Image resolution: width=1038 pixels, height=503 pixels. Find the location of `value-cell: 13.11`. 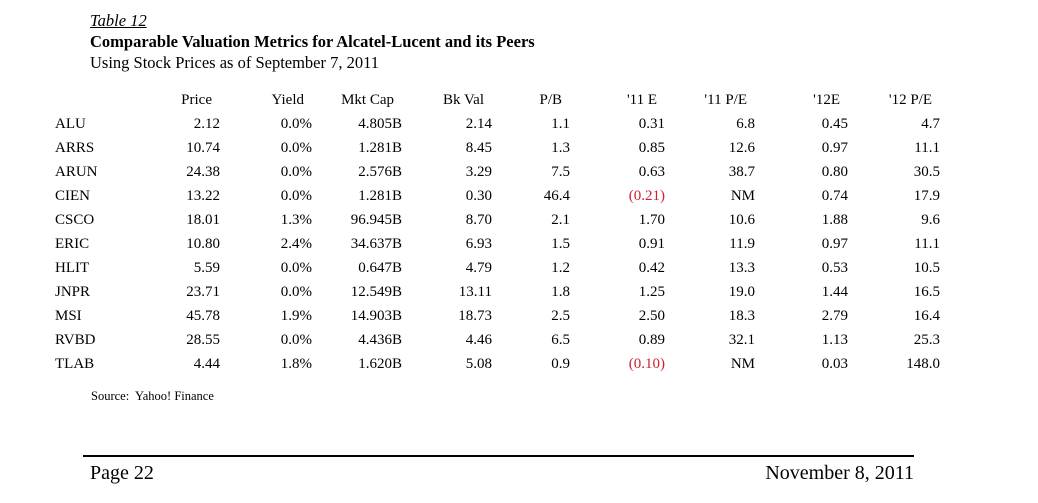

value-cell: 13.11 is located at coordinates (475, 292).